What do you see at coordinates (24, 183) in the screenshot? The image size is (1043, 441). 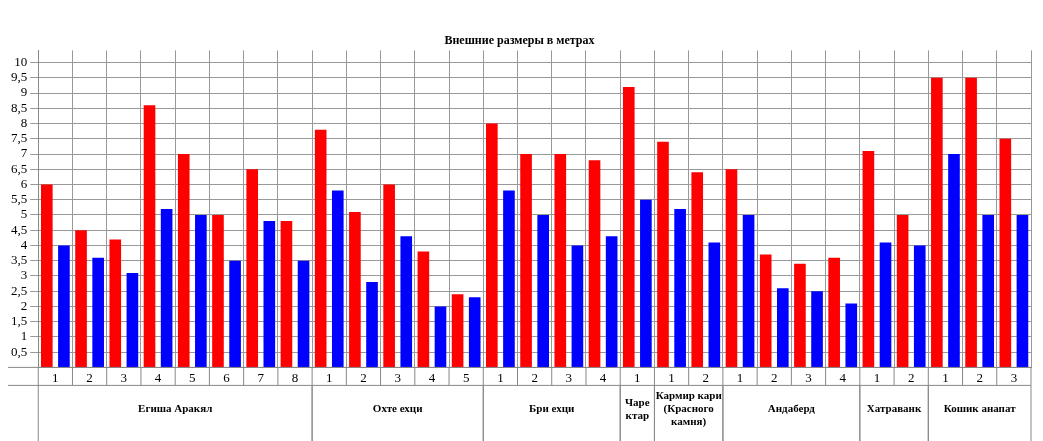 I see `y-tick-label: 6` at bounding box center [24, 183].